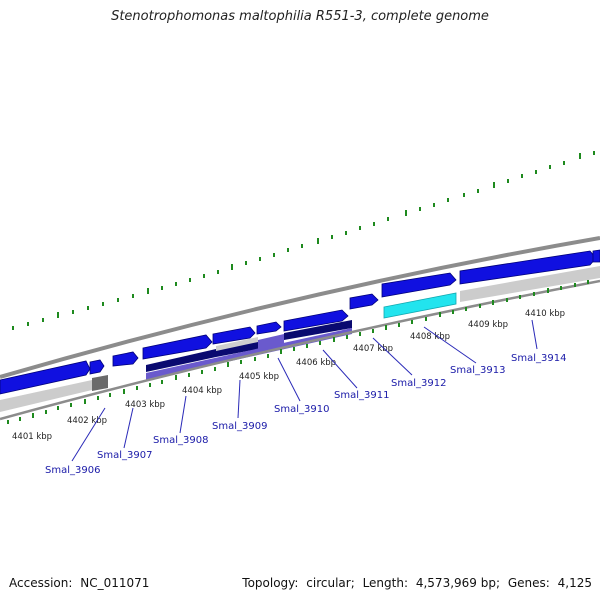  Describe the element at coordinates (545, 314) in the screenshot. I see `tick-label: 4410 kbp` at that location.